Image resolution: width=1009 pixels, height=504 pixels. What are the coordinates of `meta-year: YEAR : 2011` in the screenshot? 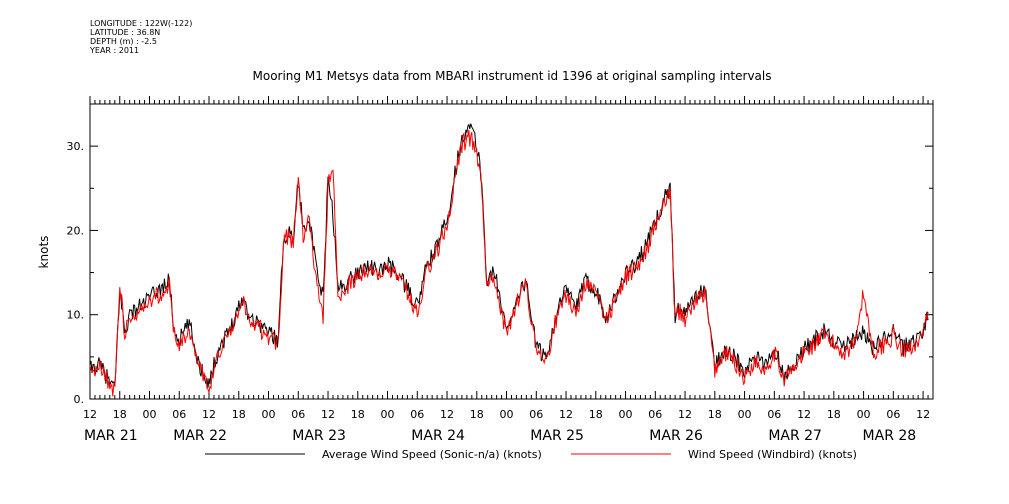 It's located at (115, 50).